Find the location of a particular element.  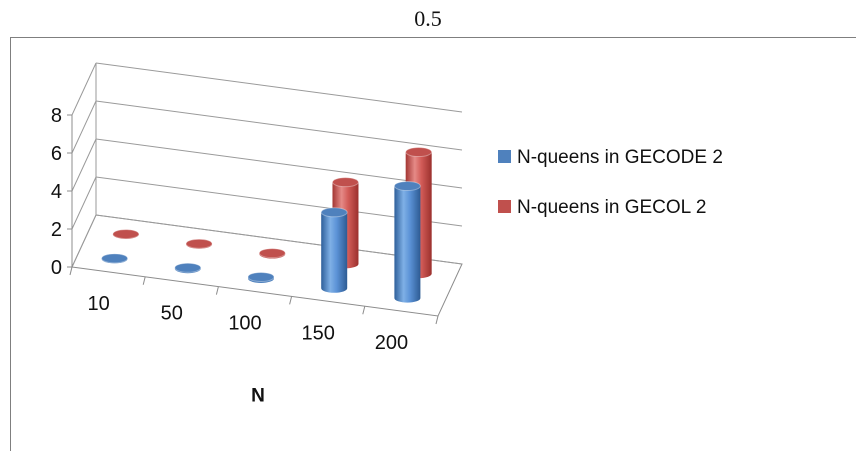

x-tick-label: 150 is located at coordinates (318, 333).